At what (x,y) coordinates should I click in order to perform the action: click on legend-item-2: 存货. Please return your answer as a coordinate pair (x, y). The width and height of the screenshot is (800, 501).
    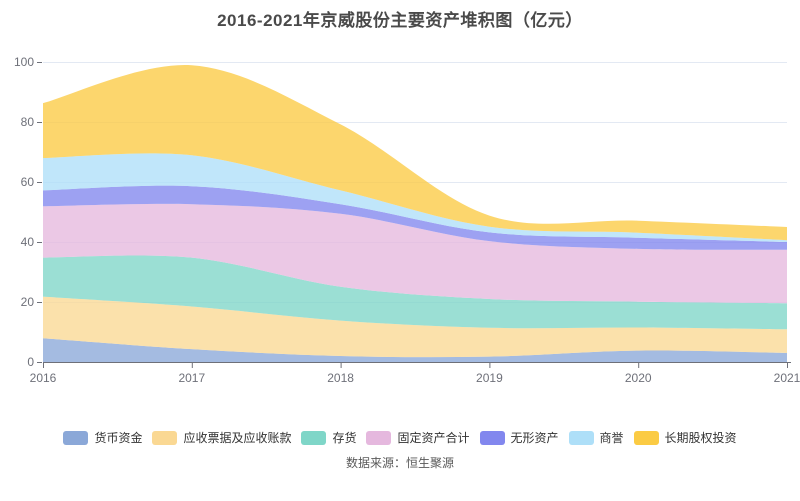
    Looking at the image, I should click on (328, 437).